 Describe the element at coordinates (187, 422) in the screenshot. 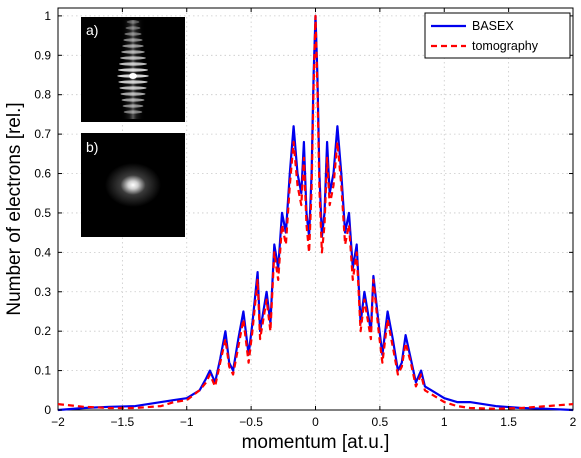

I see `x-tick-label: −1` at that location.